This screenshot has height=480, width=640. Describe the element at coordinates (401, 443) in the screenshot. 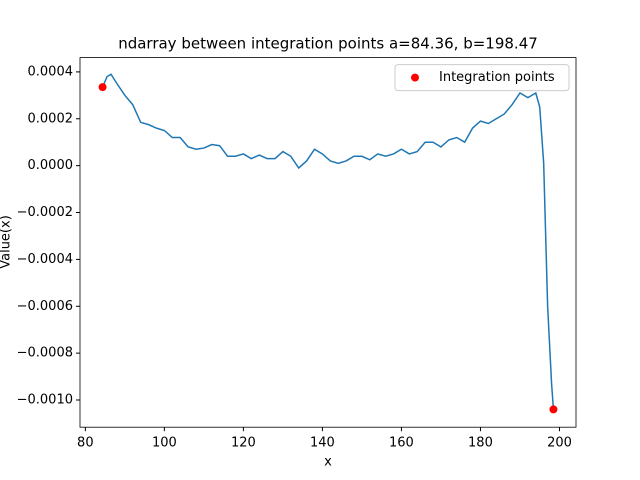

I see `x-tick-label: 160` at that location.